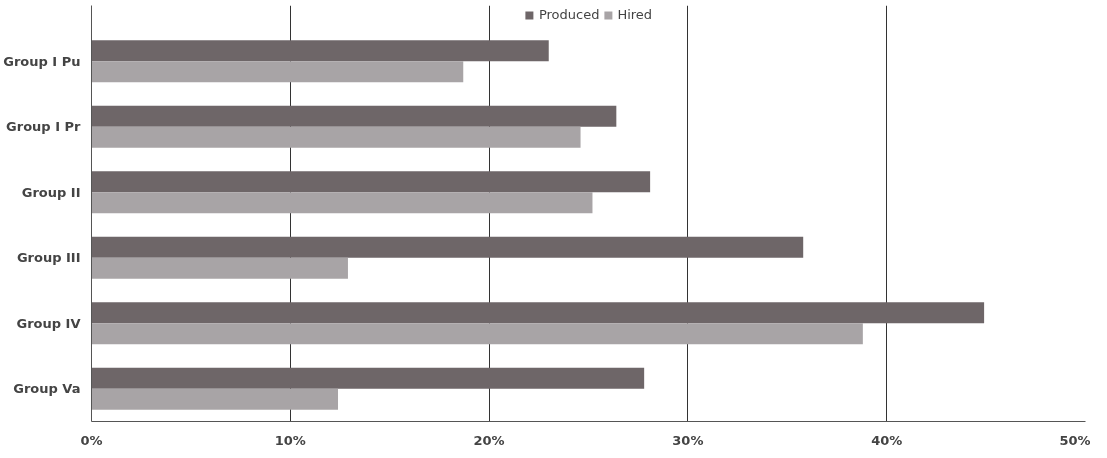 This screenshot has height=458, width=1107. Describe the element at coordinates (1075, 440) in the screenshot. I see `x-tick-label: 50%` at that location.